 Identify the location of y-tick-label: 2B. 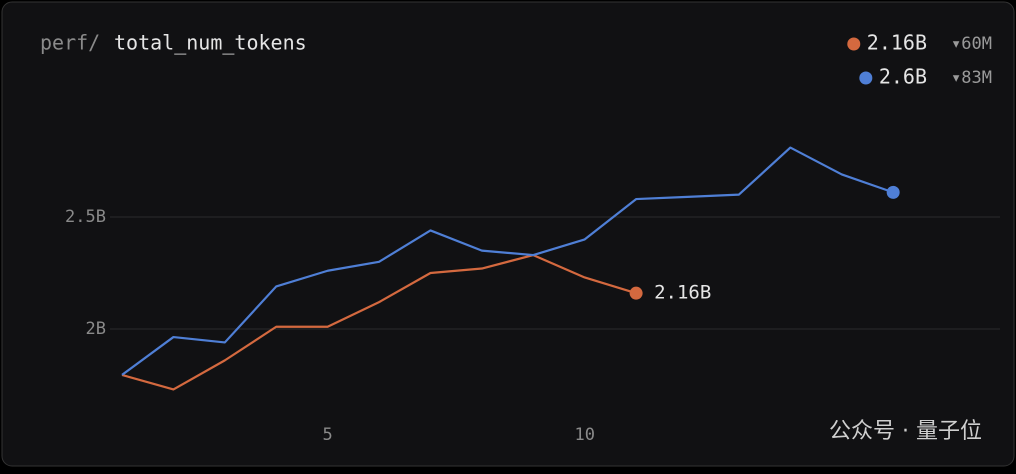
(96, 329).